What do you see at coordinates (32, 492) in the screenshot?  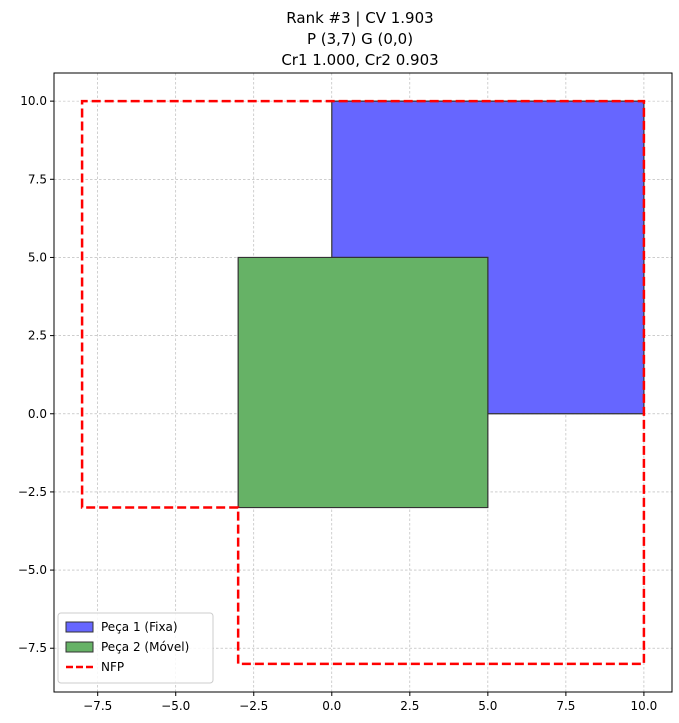 I see `y-tick-label-5: −2.5` at bounding box center [32, 492].